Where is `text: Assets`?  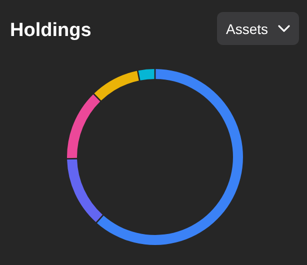 text: Assets is located at coordinates (247, 29).